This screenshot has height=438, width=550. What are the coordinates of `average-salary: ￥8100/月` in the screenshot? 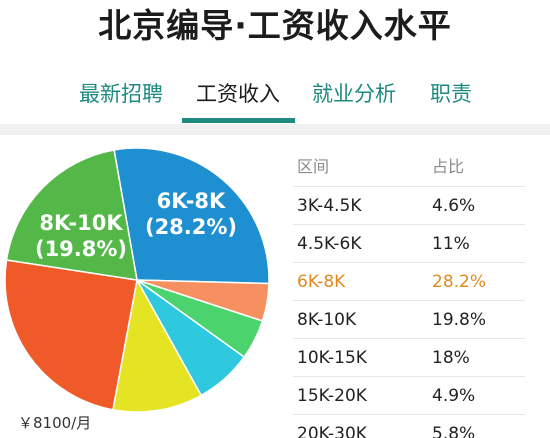 It's located at (55, 423).